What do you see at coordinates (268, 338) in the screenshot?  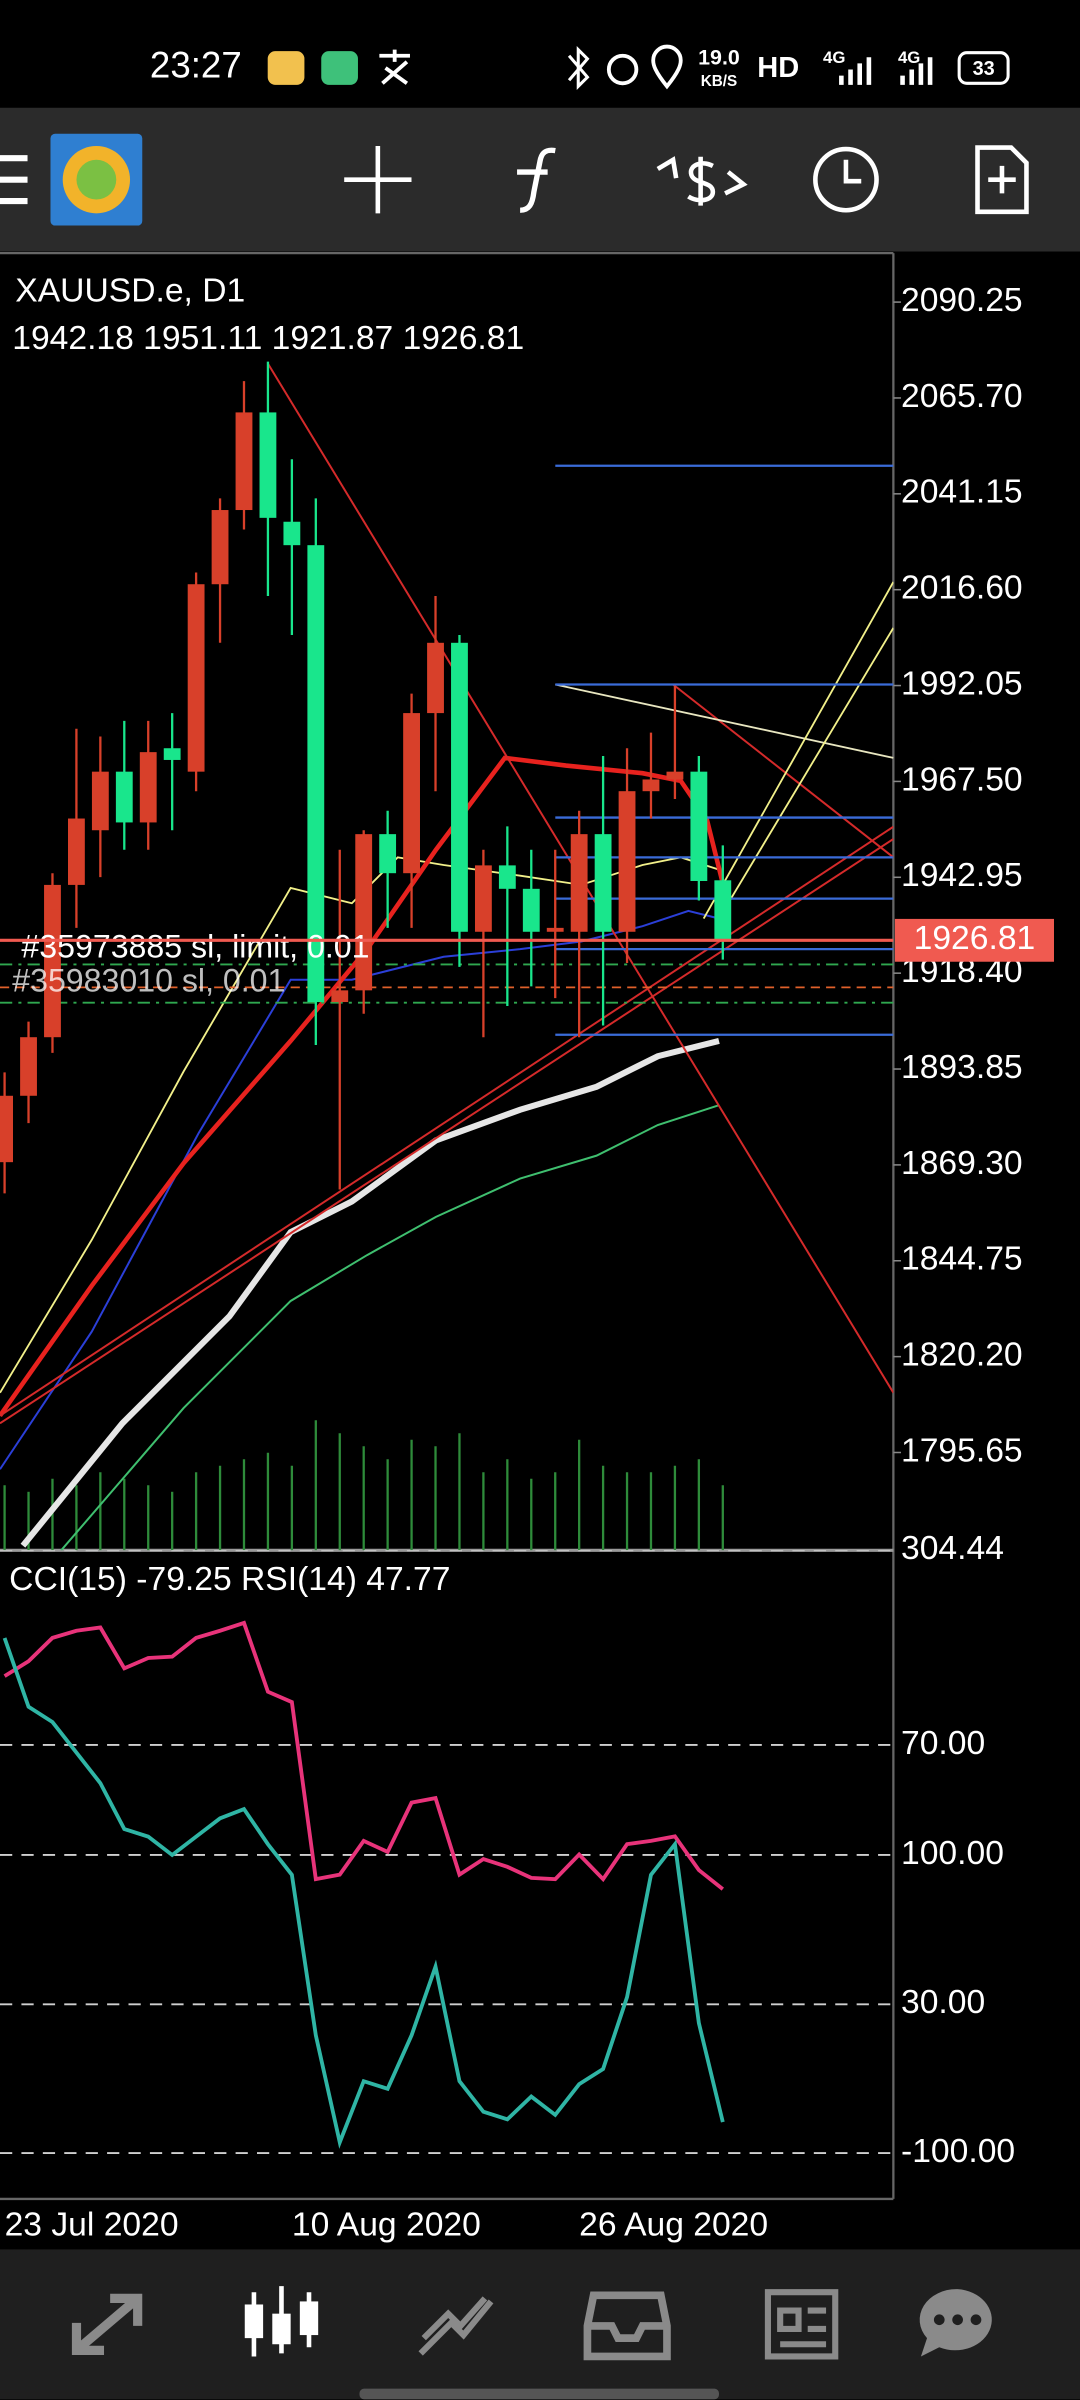 I see `ohlc-header: 1942.18 1951.11 1921.87 1926.81` at bounding box center [268, 338].